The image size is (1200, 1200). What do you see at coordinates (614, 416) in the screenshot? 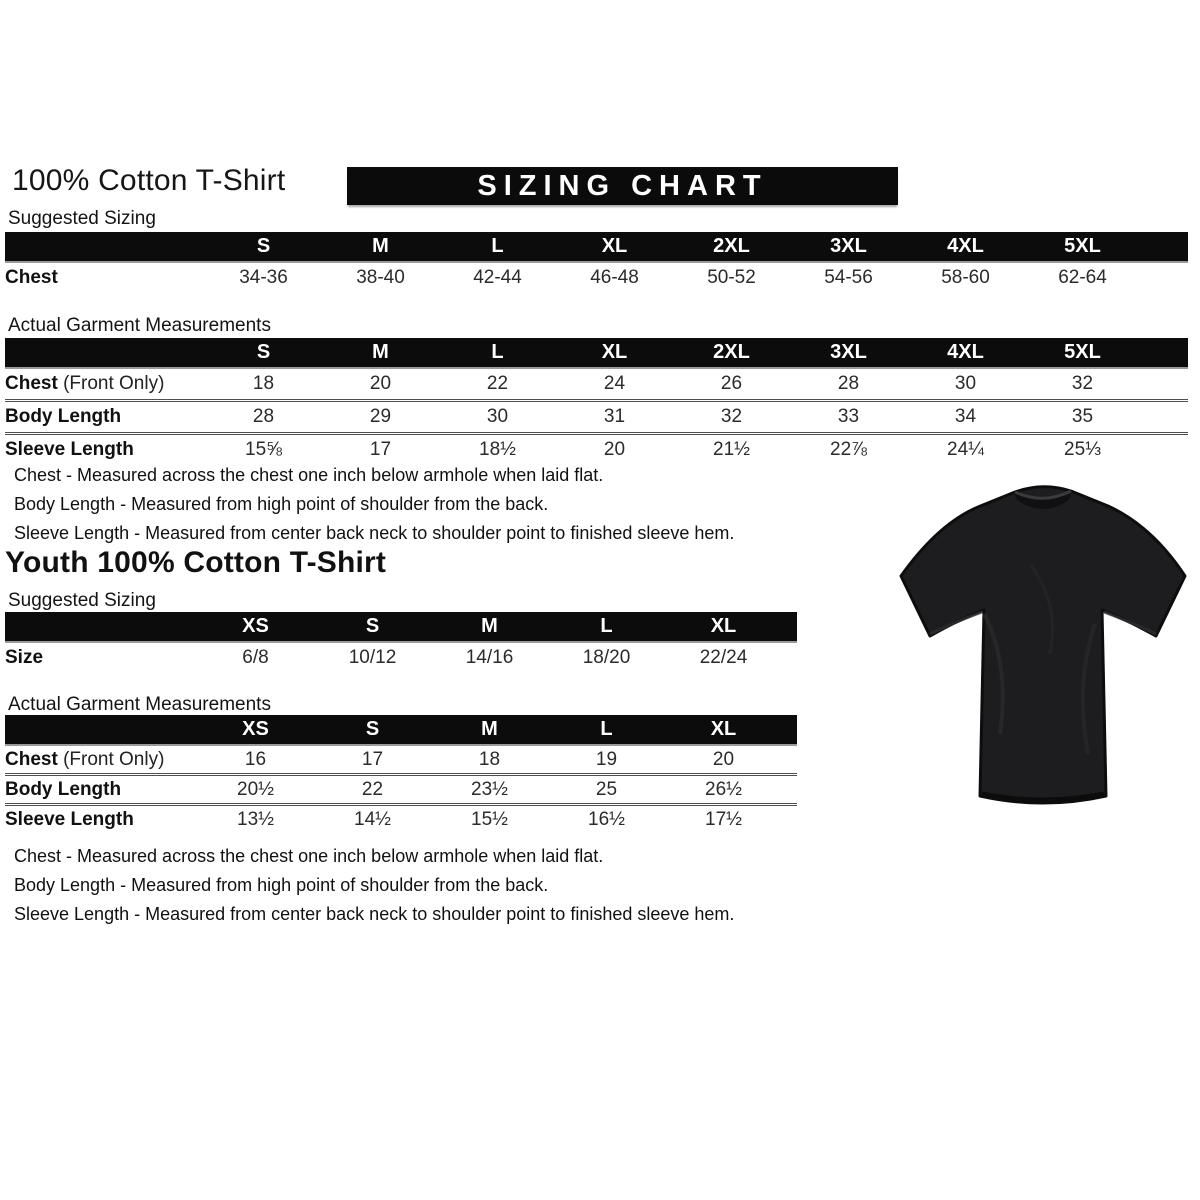
I see `measurement-value: 31` at bounding box center [614, 416].